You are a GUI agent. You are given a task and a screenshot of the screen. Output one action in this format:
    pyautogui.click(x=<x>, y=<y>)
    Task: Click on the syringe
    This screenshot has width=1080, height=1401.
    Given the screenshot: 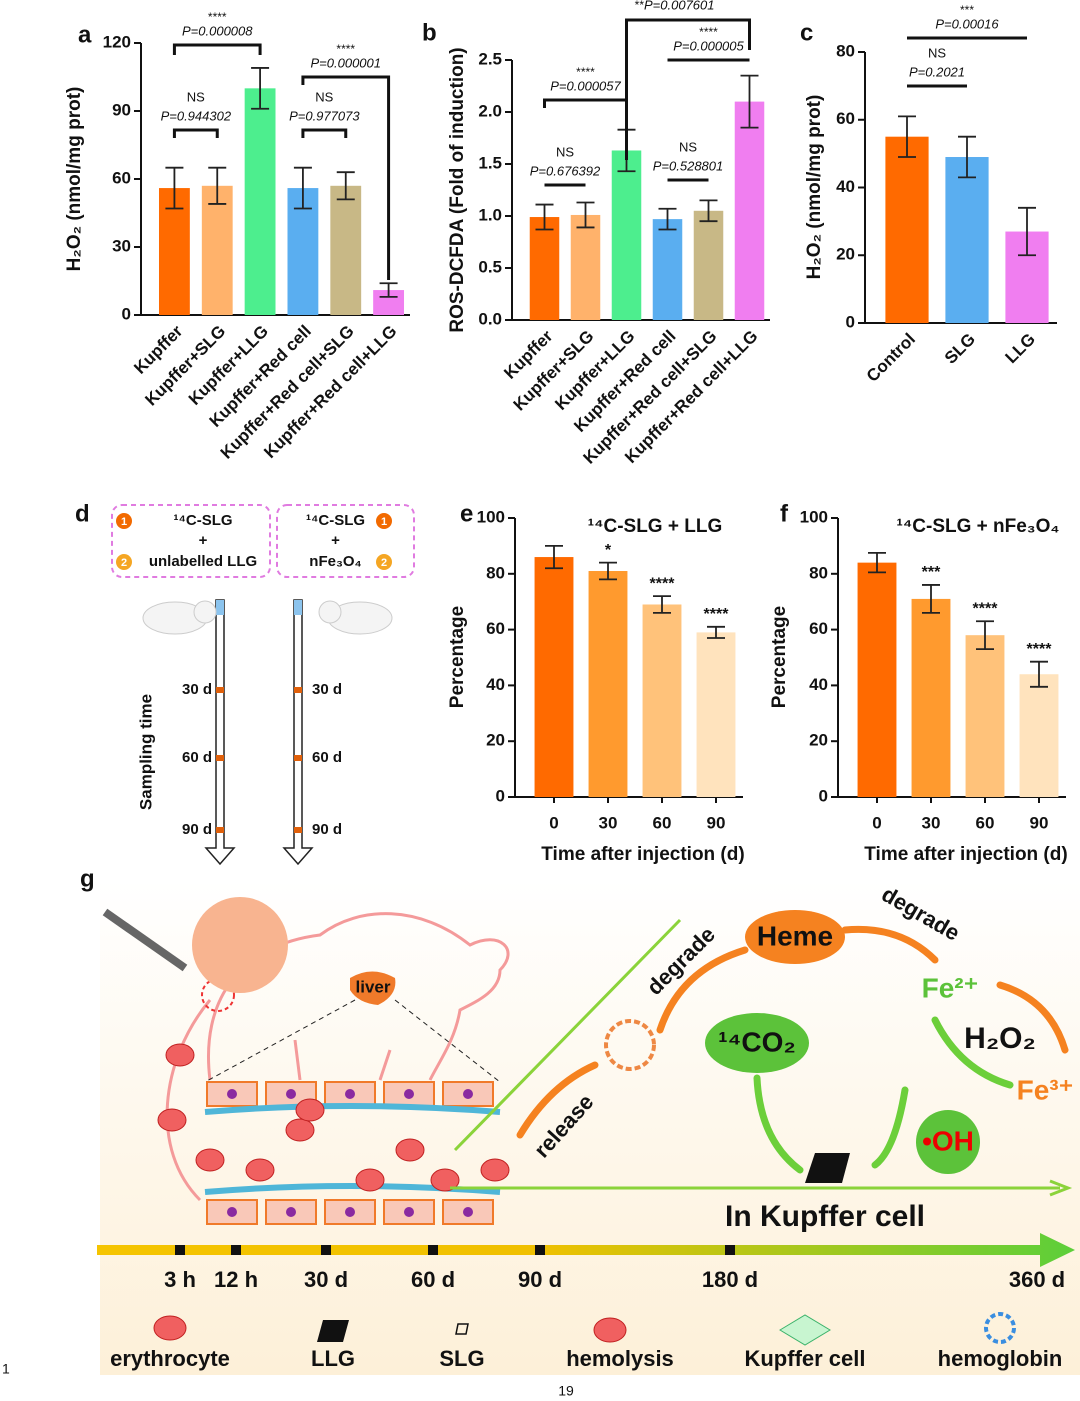 What is the action you would take?
    pyautogui.click(x=145, y=940)
    